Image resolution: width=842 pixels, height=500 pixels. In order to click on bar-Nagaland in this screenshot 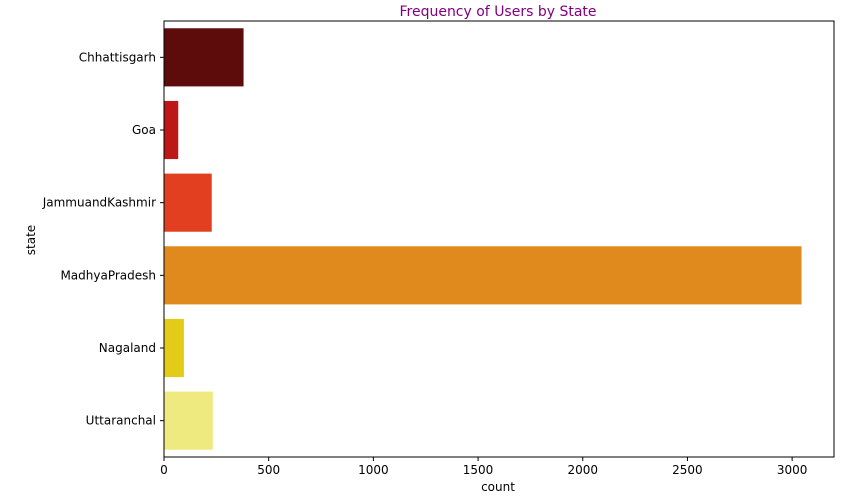, I will do `click(174, 348)`.